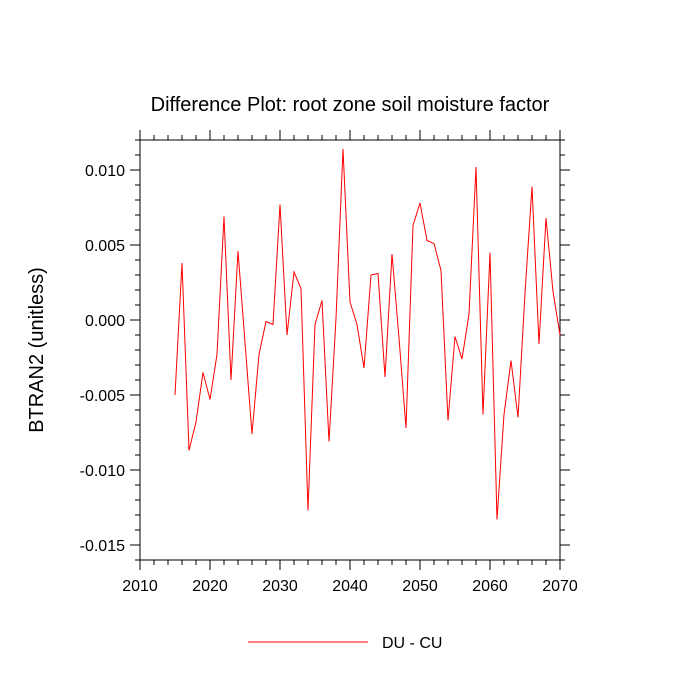  Describe the element at coordinates (105, 246) in the screenshot. I see `y-tick-label: 0.005` at that location.